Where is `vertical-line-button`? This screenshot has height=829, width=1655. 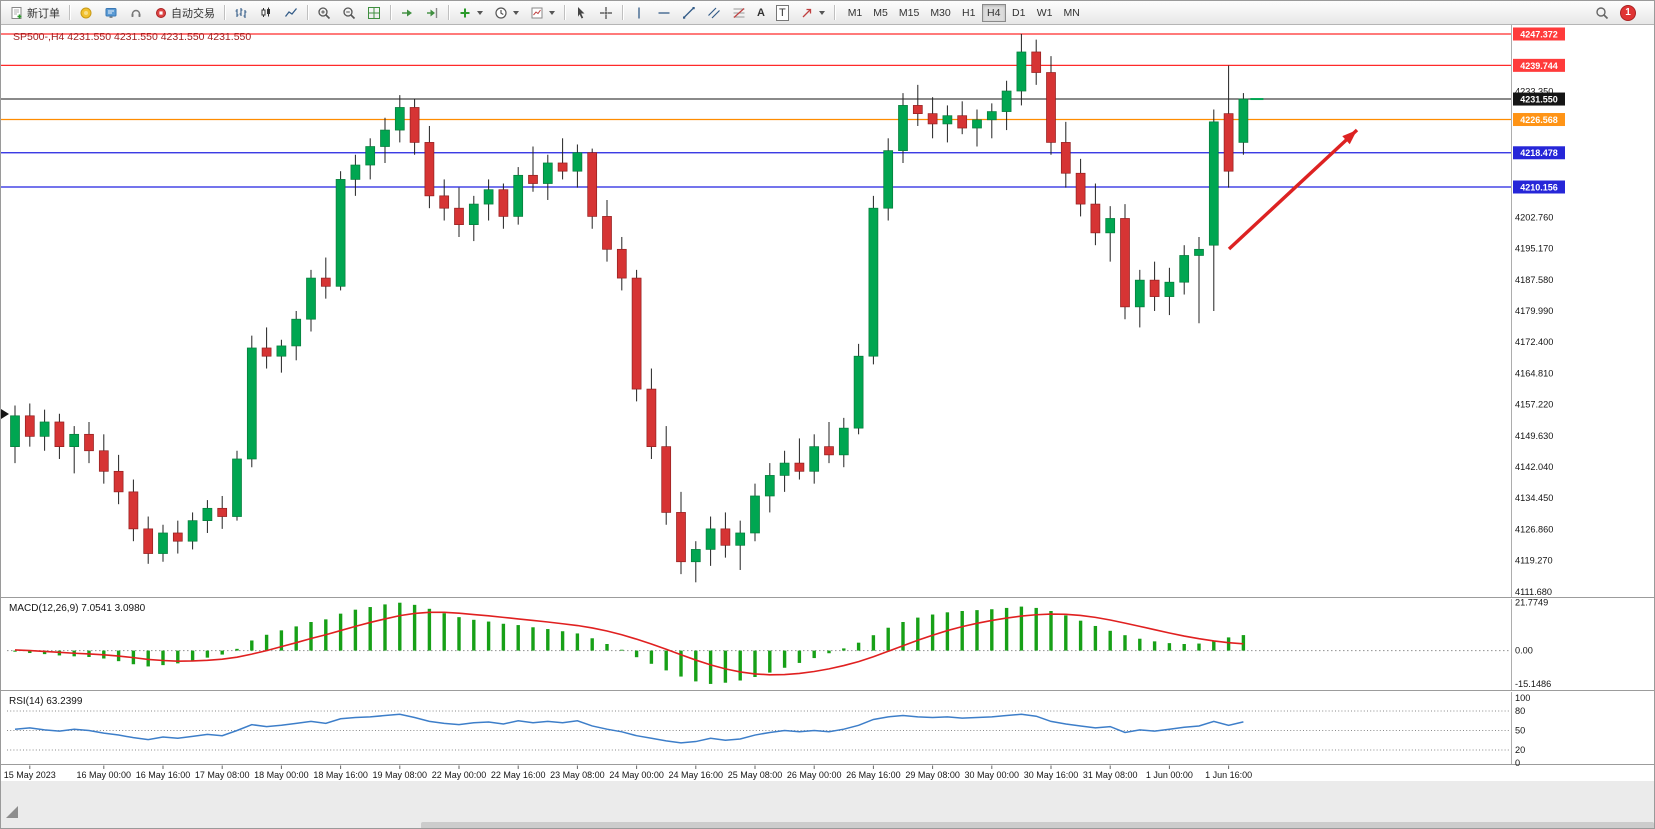
vertical-line-button is located at coordinates (639, 13).